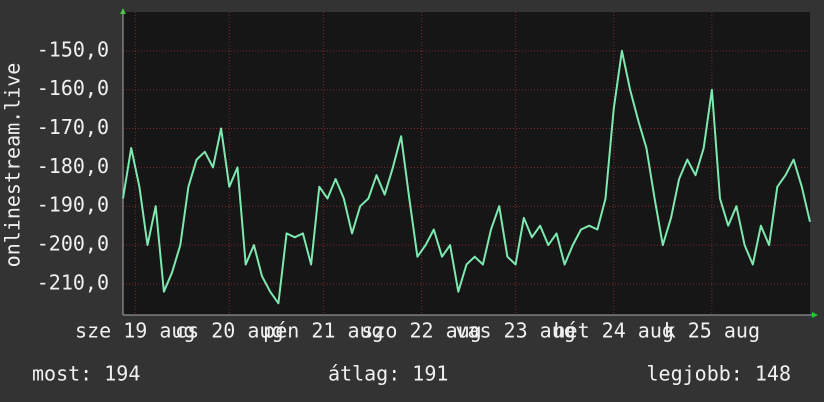 The width and height of the screenshot is (824, 402). I want to click on y-tick-label: -150,0, so click(73, 49).